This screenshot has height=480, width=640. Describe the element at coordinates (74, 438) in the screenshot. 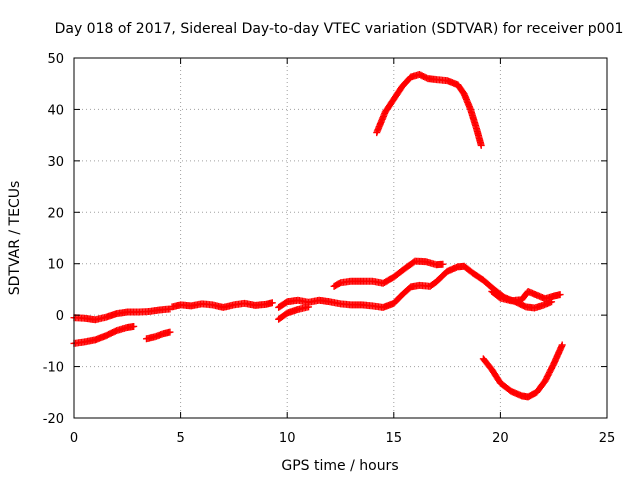

I see `x-tick-label: 0` at that location.